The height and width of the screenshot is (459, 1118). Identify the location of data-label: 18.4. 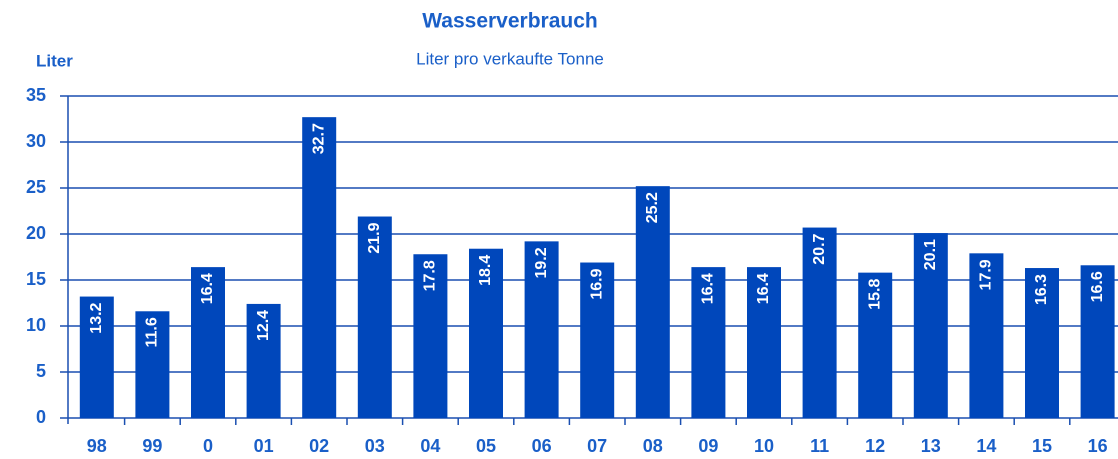
(485, 270).